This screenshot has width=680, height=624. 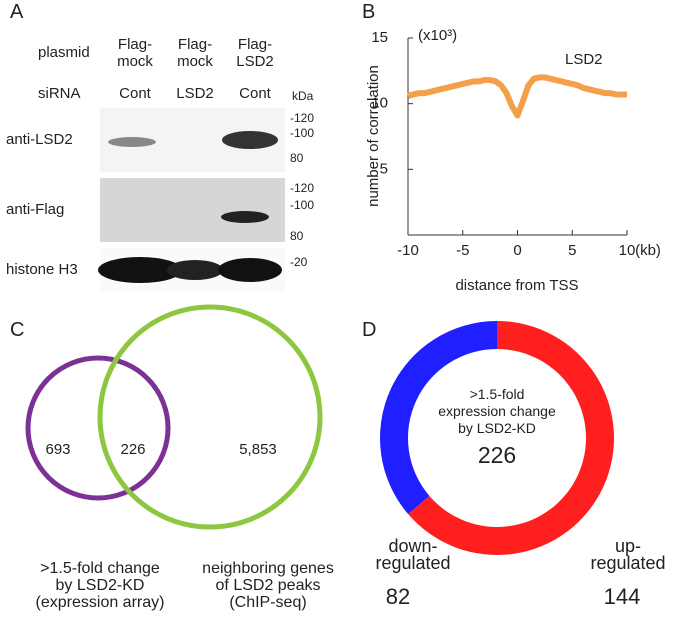 I want to click on venn-count: 693, so click(x=57, y=449).